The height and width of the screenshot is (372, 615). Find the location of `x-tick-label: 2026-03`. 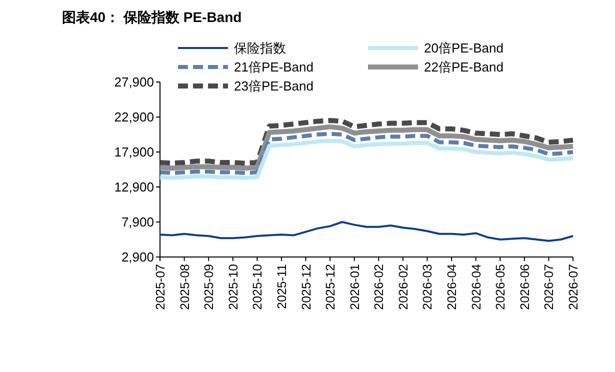

x-tick-label: 2026-03 is located at coordinates (427, 287).